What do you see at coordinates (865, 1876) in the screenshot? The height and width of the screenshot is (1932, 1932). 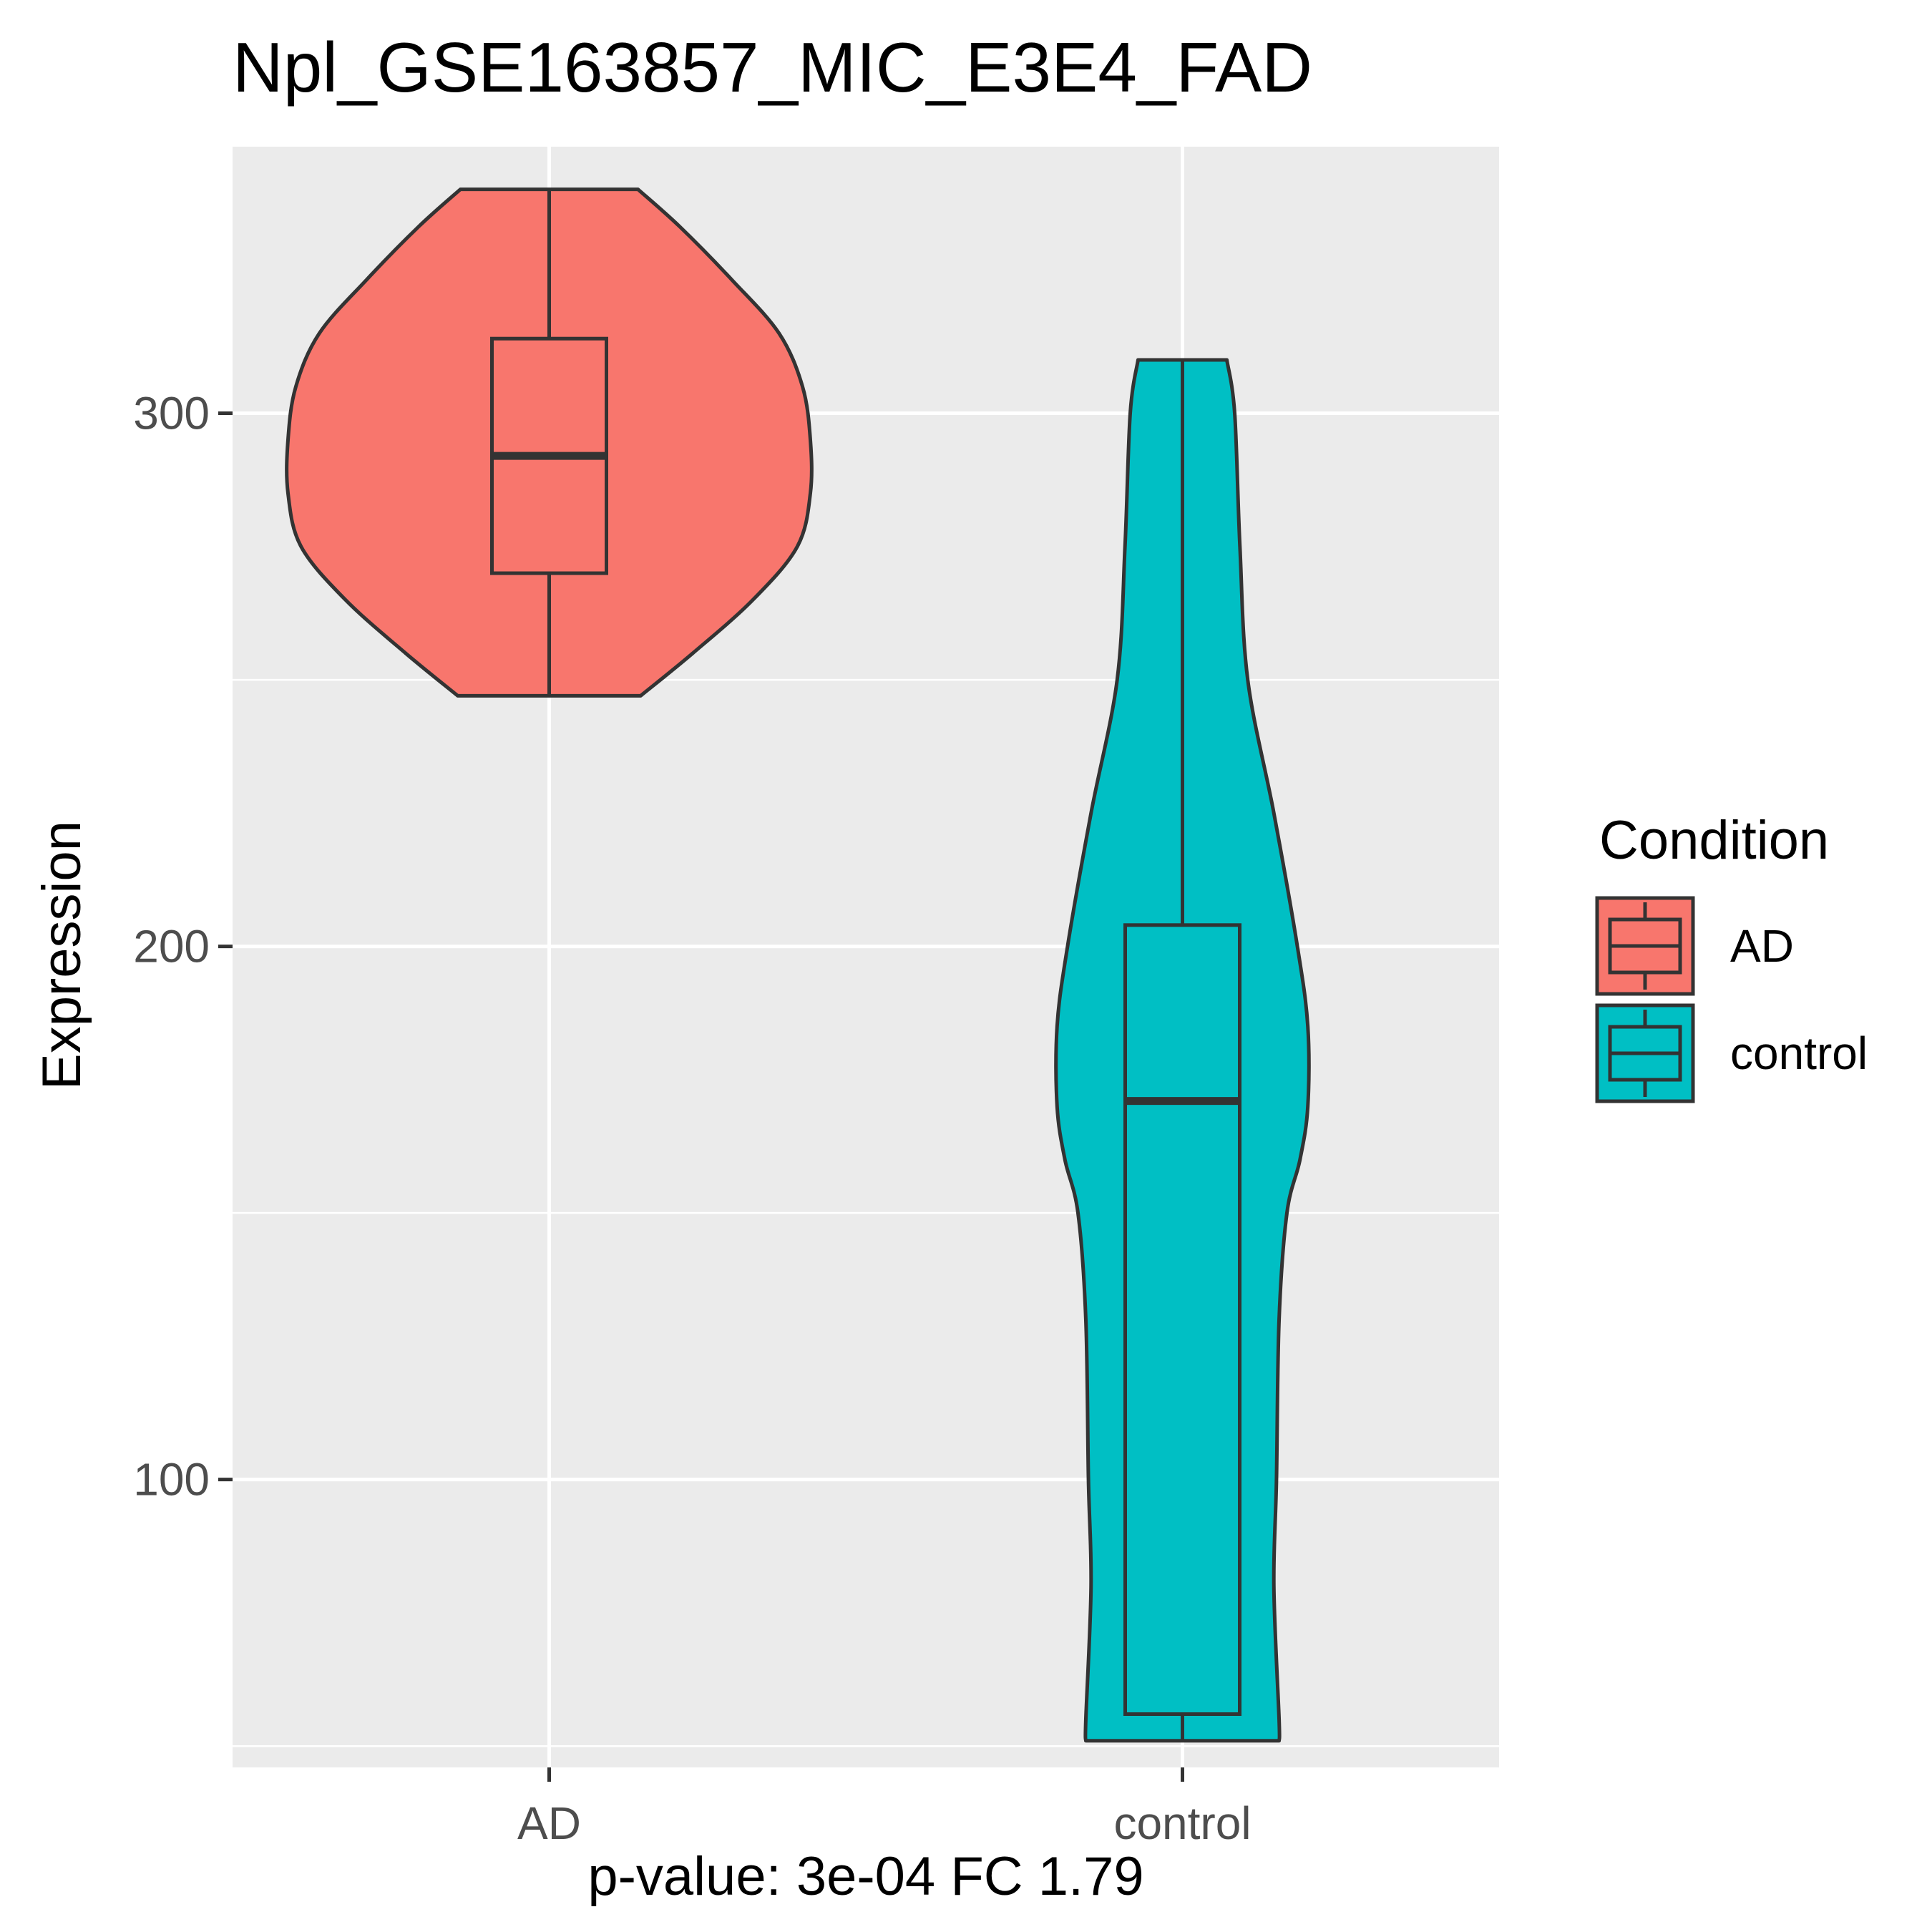 I see `x-axis-title: p-value: 3e-04 FC 1.79` at bounding box center [865, 1876].